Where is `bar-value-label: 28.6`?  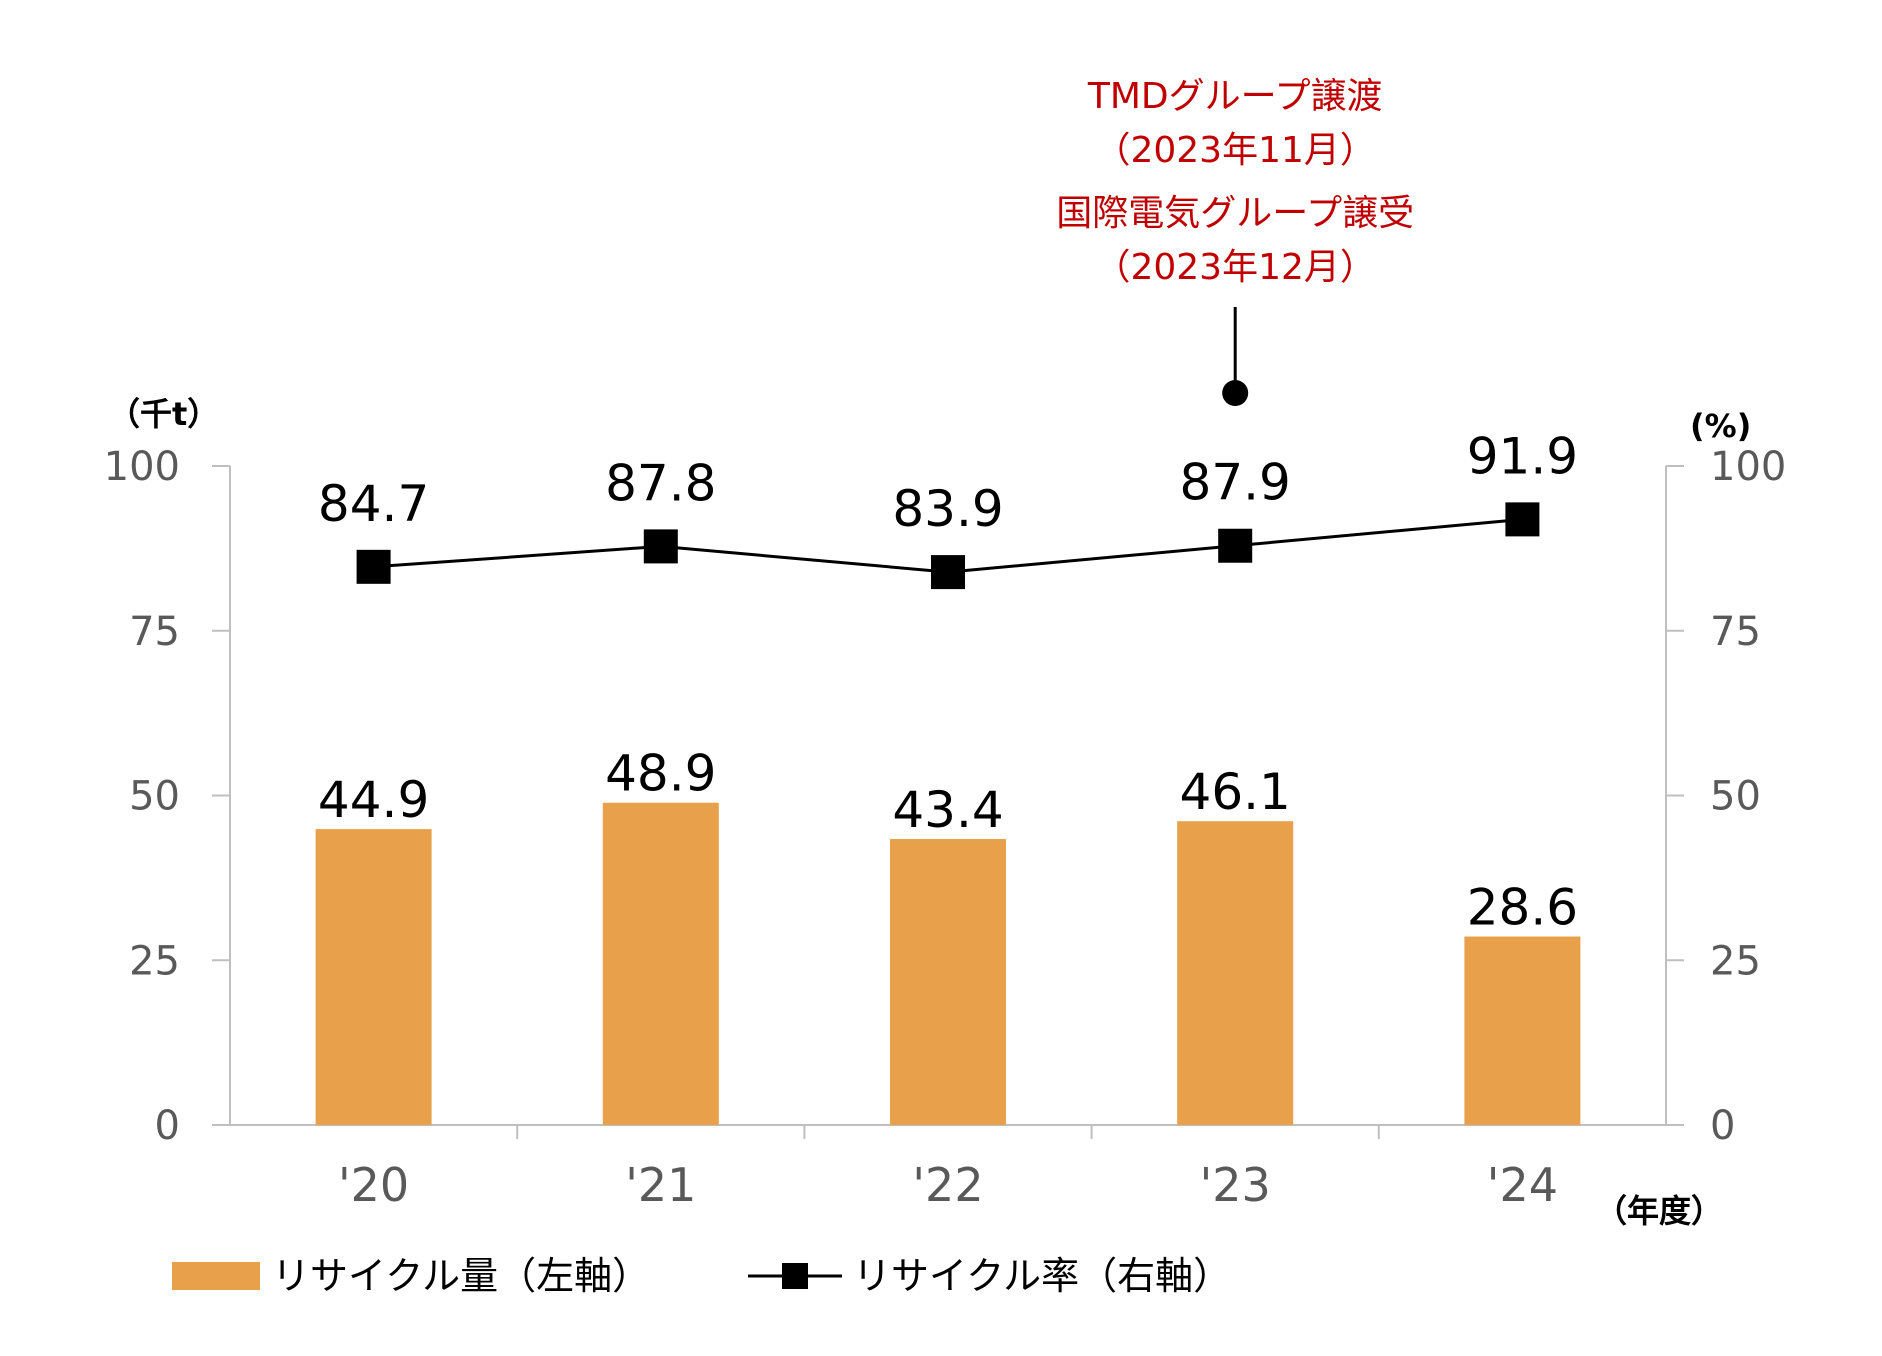
bar-value-label: 28.6 is located at coordinates (1522, 908).